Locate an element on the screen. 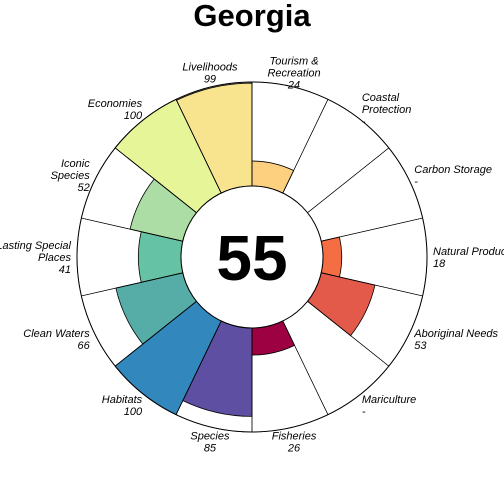  petal-label-2: Mariculture - is located at coordinates (389, 406).